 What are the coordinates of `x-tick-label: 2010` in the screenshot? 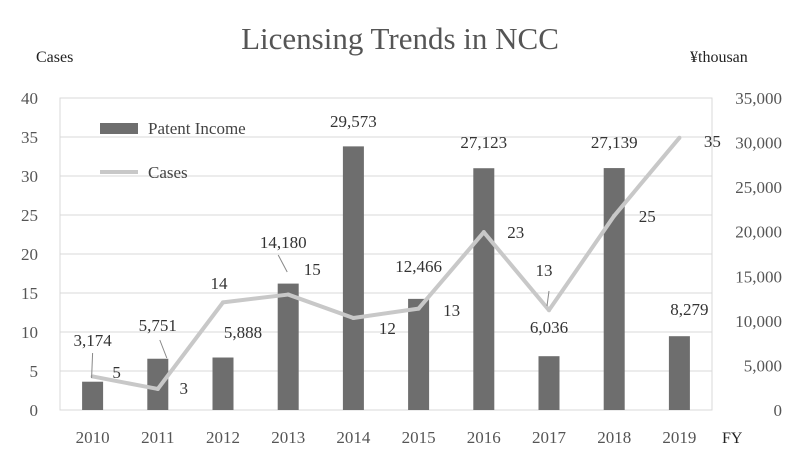 It's located at (93, 437).